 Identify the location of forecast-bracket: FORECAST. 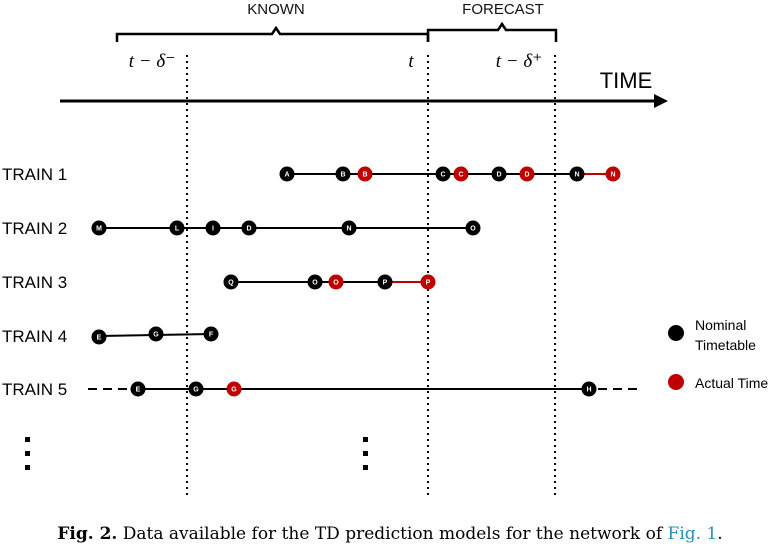
(492, 21).